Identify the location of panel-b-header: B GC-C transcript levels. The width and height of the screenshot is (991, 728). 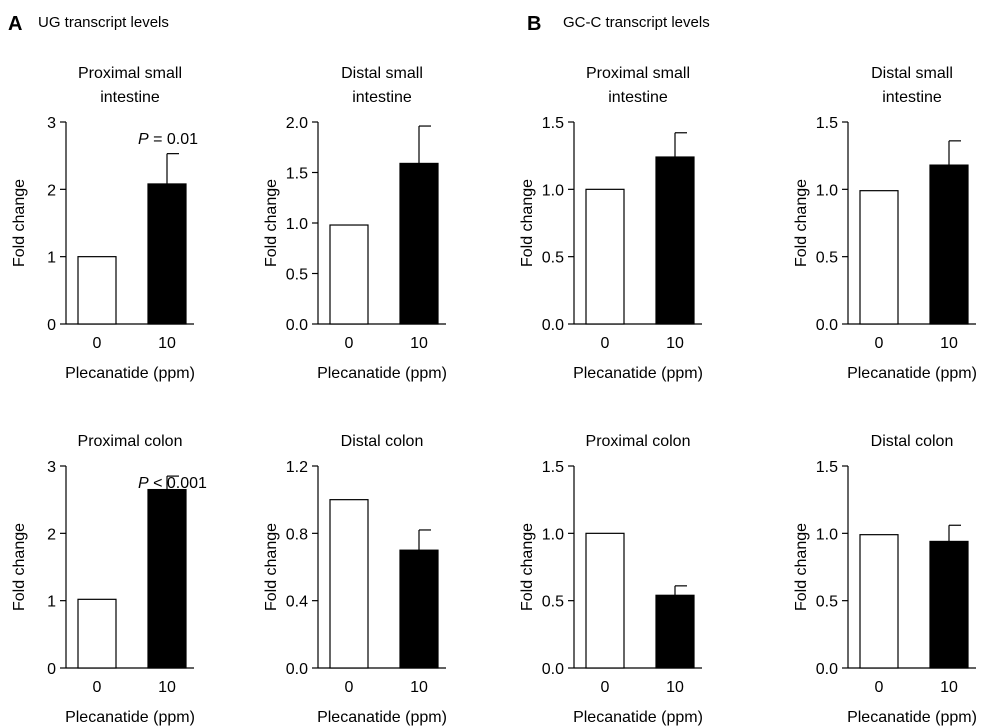
(618, 24).